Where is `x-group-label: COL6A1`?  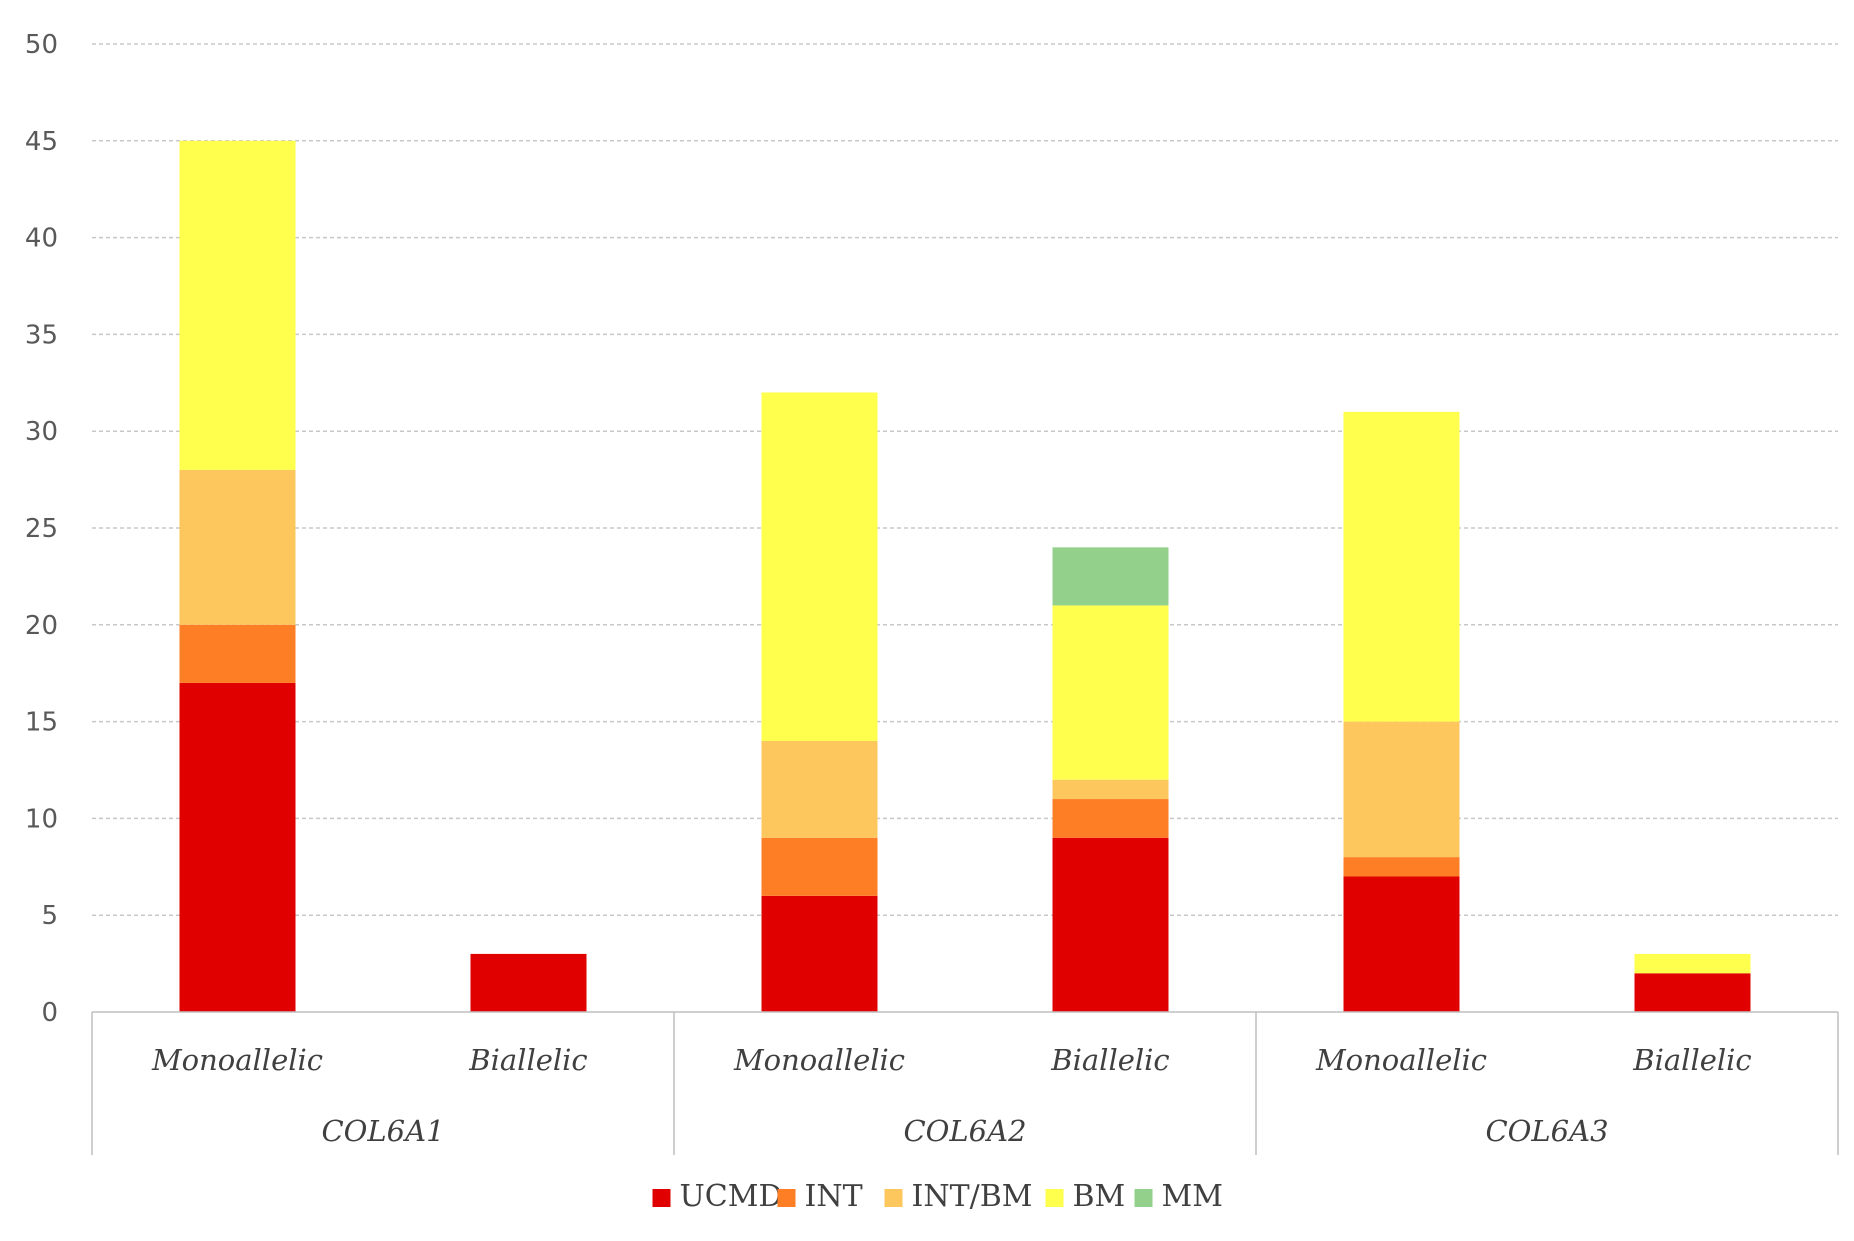
x-group-label: COL6A1 is located at coordinates (382, 1131).